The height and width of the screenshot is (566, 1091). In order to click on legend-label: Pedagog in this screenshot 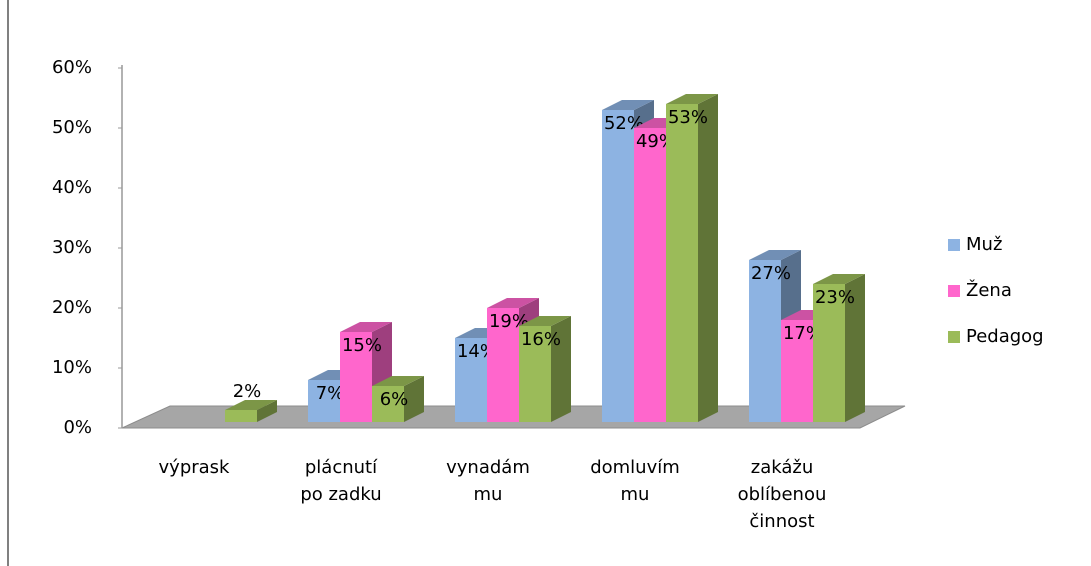, I will do `click(1005, 336)`.